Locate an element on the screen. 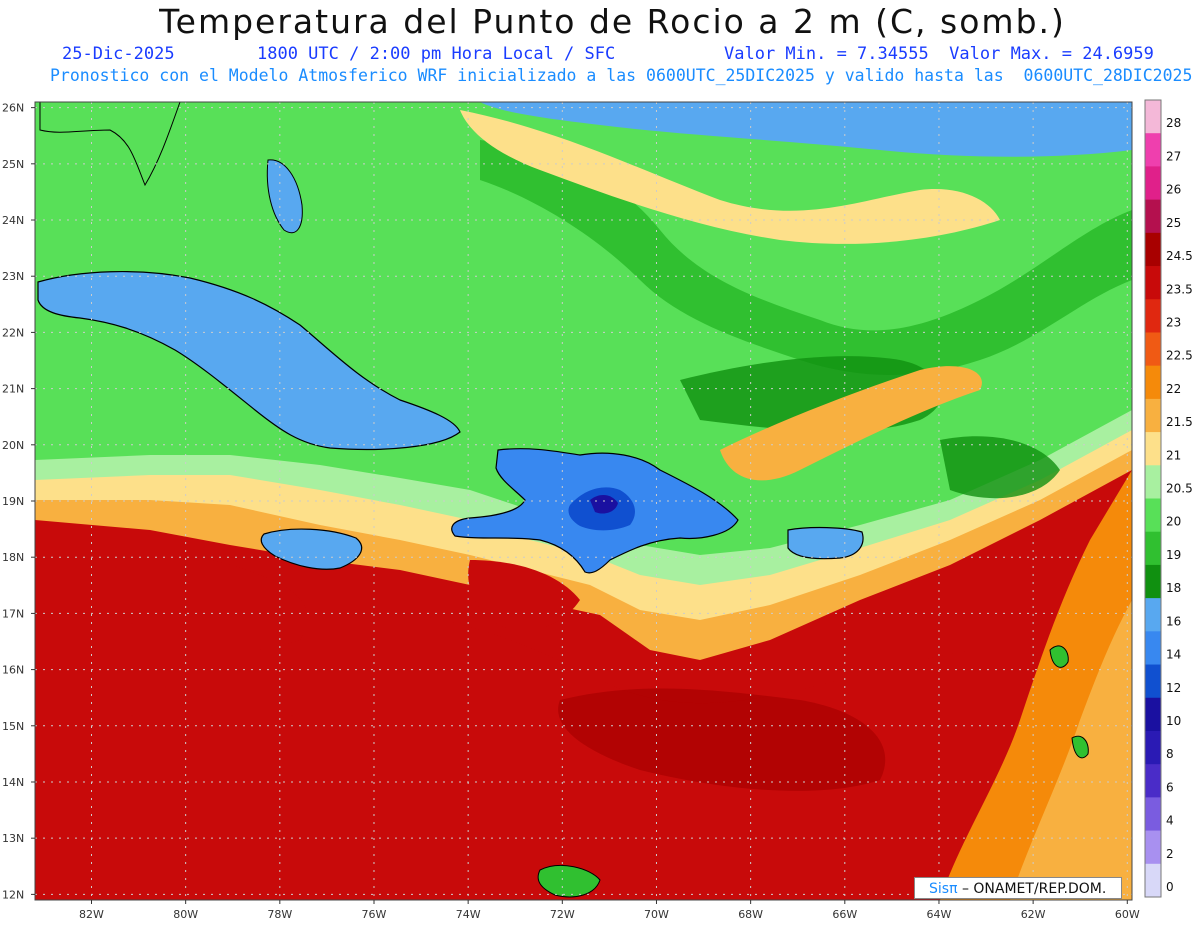 The width and height of the screenshot is (1200, 927). florida-landmass is located at coordinates (110, 144).